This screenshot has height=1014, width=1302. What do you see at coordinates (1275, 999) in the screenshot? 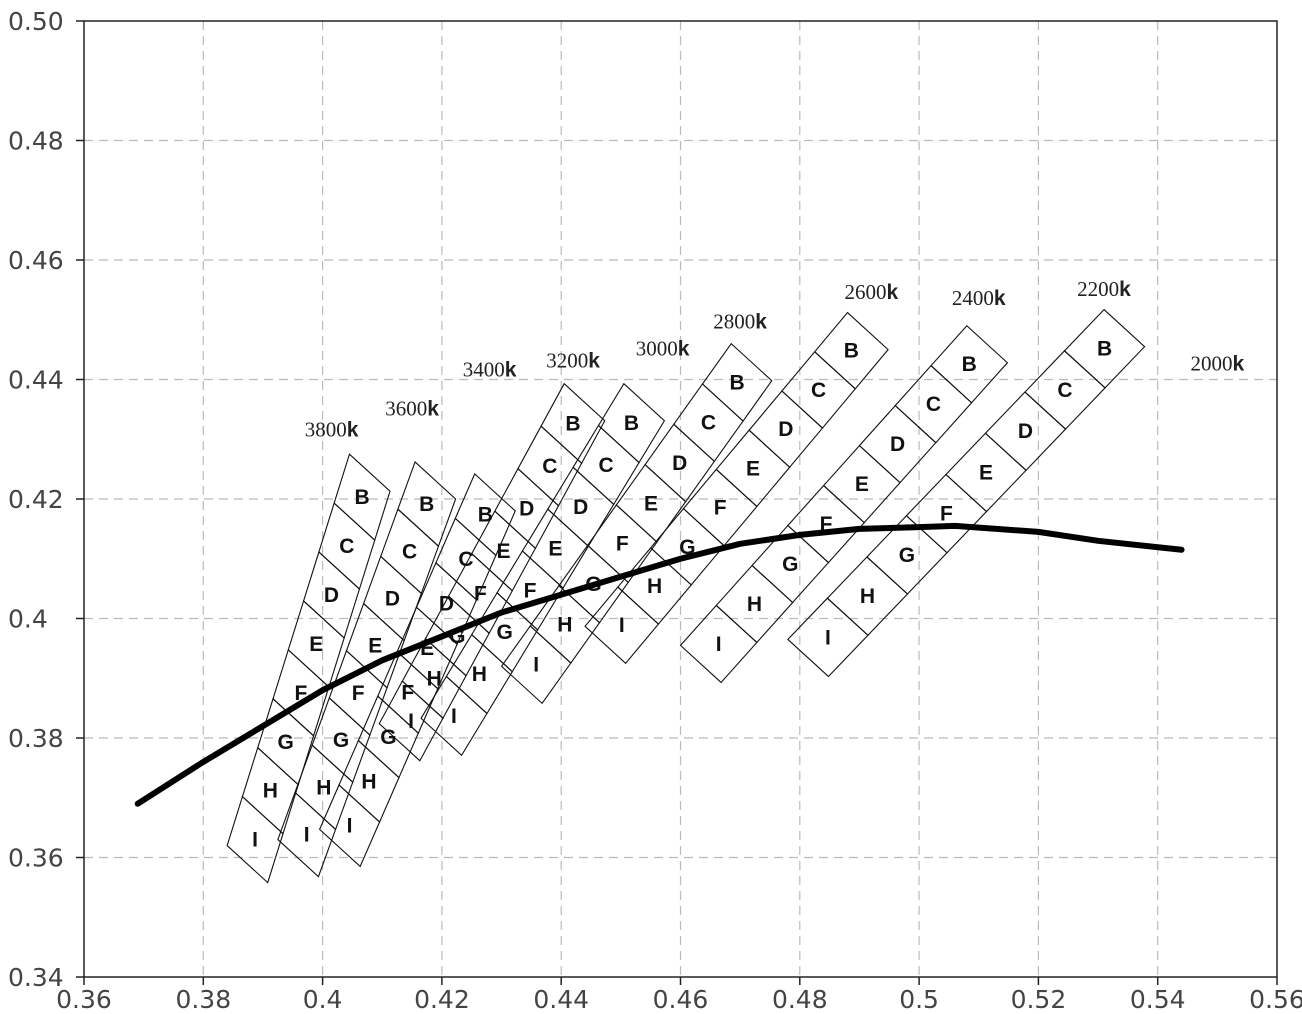
I see `x-tick-label: 0.56` at bounding box center [1275, 999].